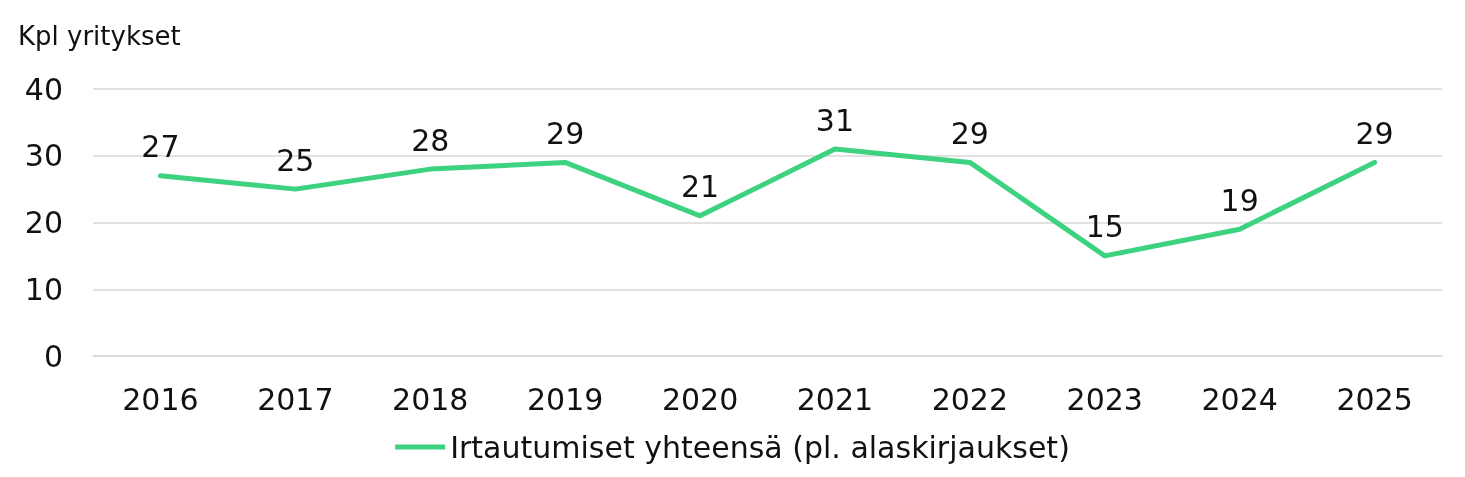 The image size is (1465, 477). I want to click on x-tick-label: 2016, so click(160, 399).